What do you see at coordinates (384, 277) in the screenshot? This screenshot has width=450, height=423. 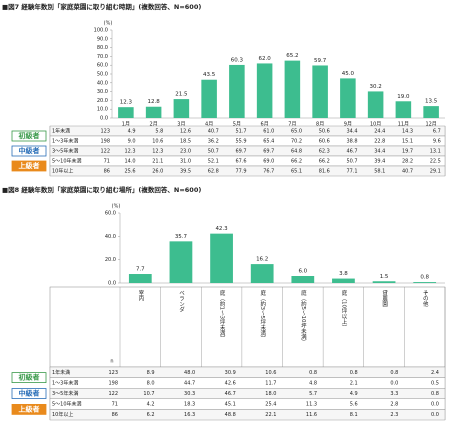 I see `value-label: 1.5` at bounding box center [384, 277].